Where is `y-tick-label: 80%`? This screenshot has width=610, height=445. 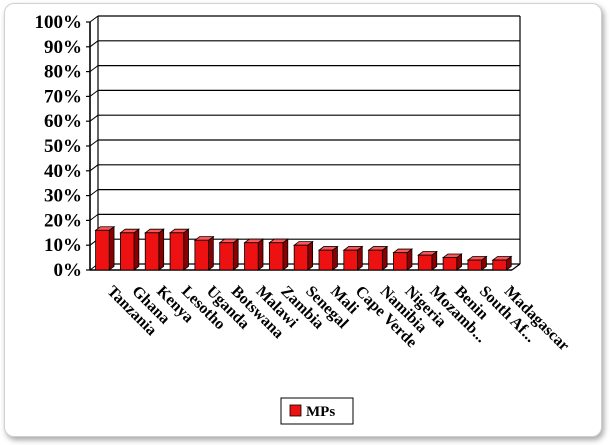
y-tick-label: 80% is located at coordinates (63, 72).